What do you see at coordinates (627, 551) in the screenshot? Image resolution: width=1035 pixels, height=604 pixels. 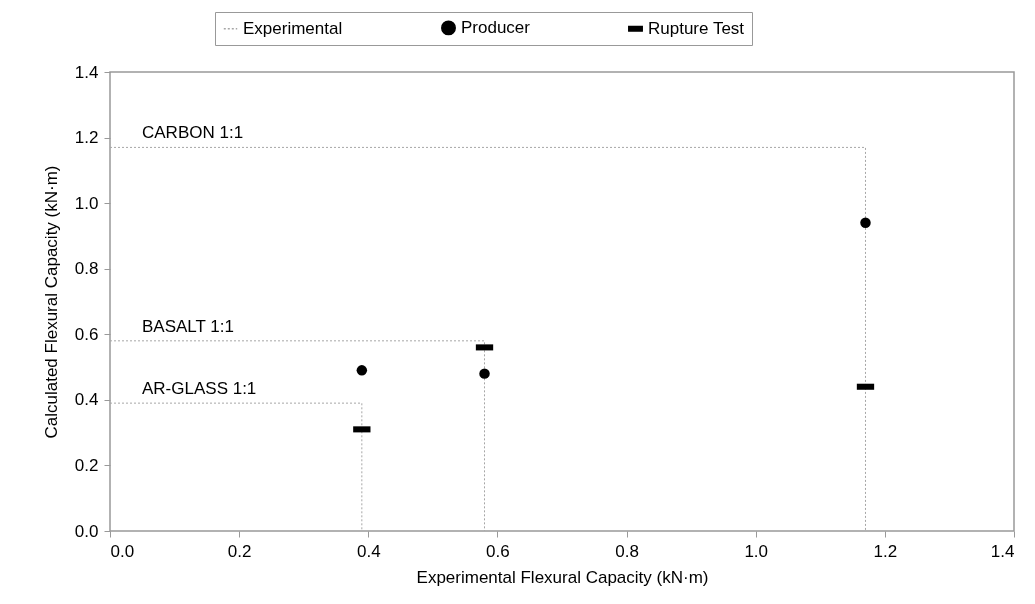 I see `x-tick-label: 0.8` at bounding box center [627, 551].